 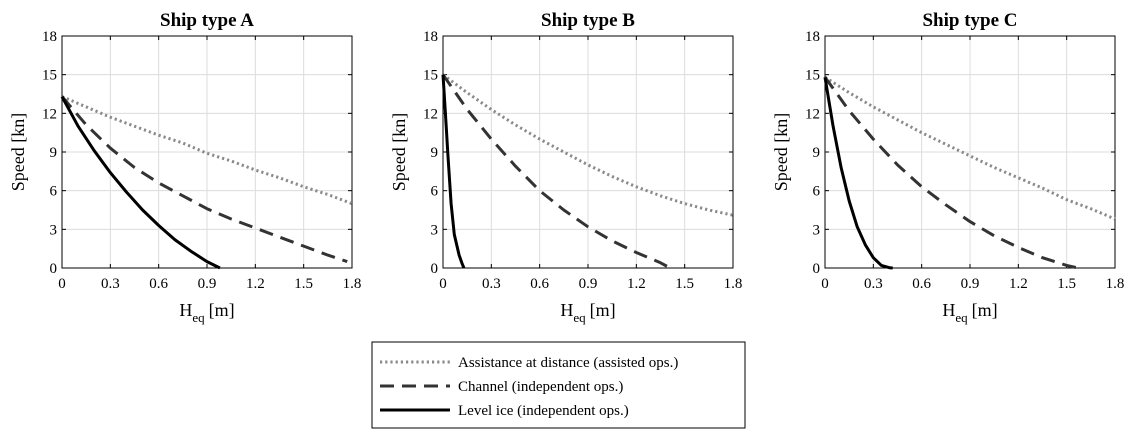 What do you see at coordinates (207, 20) in the screenshot?
I see `chart-title: Ship type A` at bounding box center [207, 20].